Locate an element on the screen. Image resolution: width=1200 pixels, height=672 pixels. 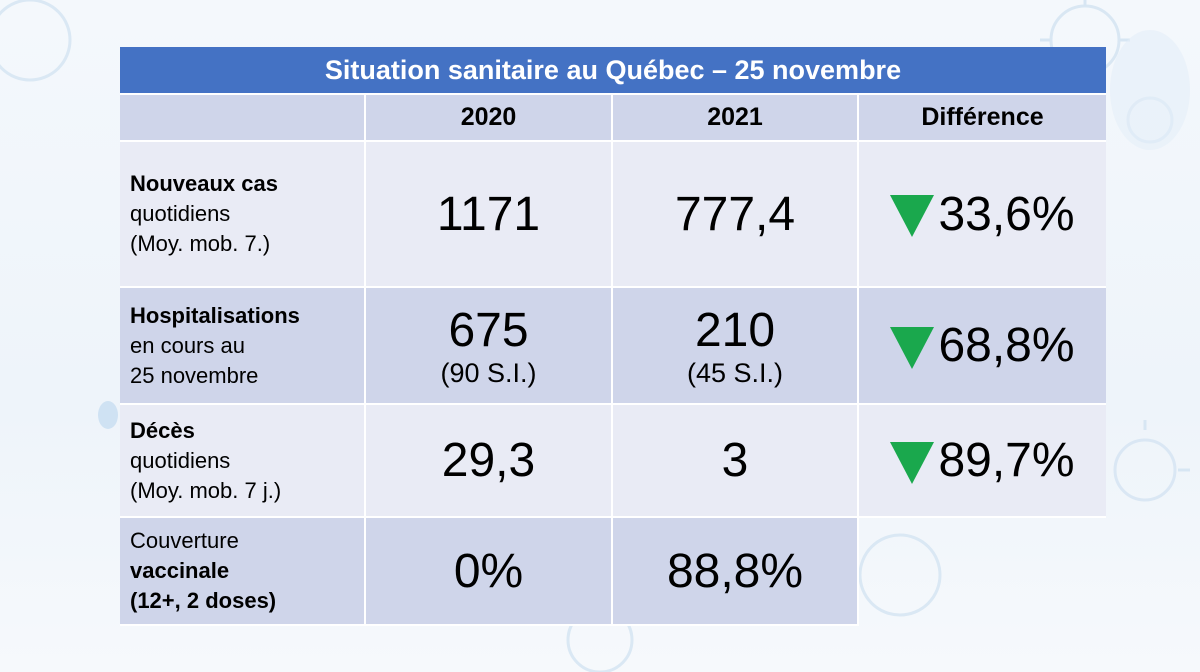
vaccination-2021: 88,8% is located at coordinates (736, 572).